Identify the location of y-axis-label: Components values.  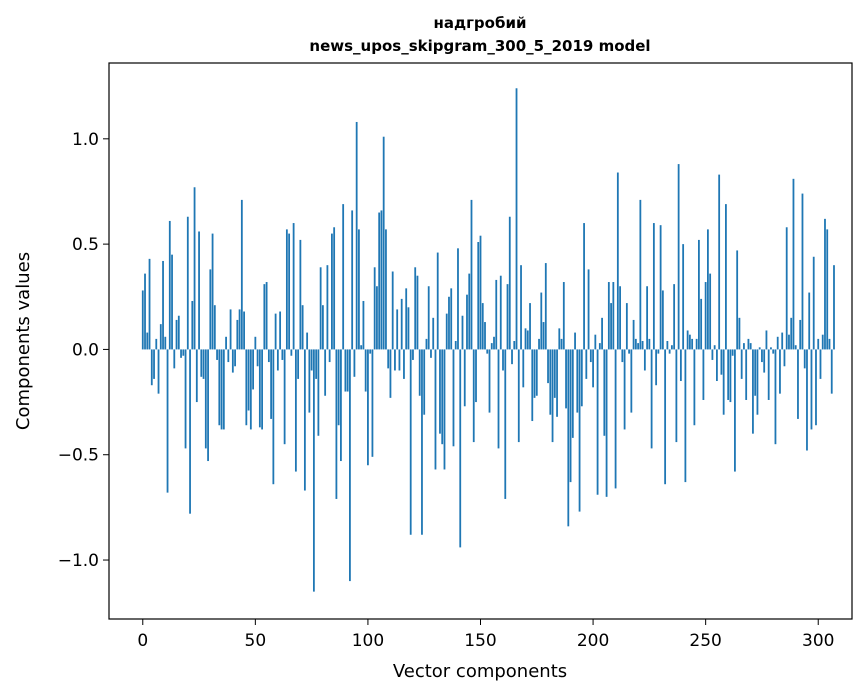
(23, 341).